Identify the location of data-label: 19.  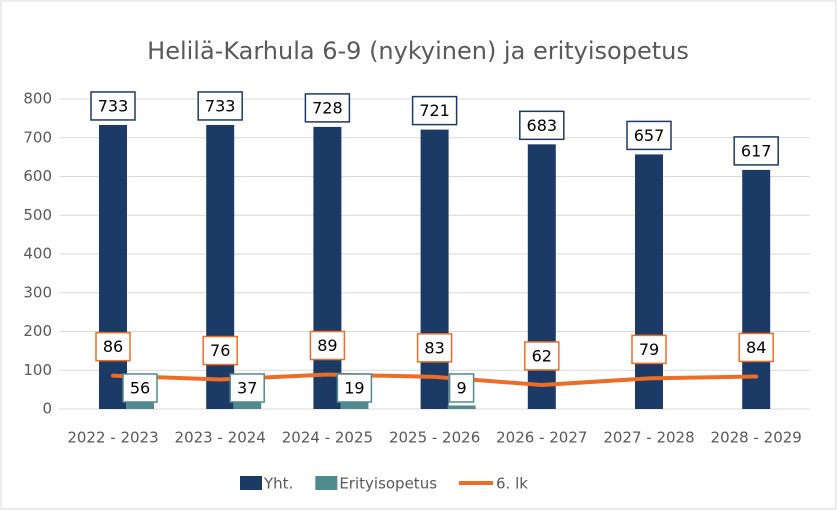
(354, 388).